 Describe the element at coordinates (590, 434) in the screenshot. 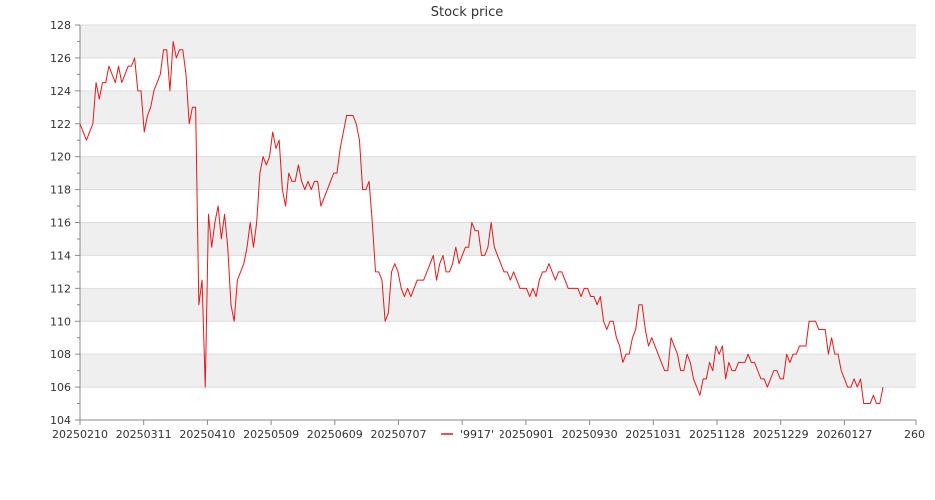

I see `x-tick-label: 20250930` at that location.